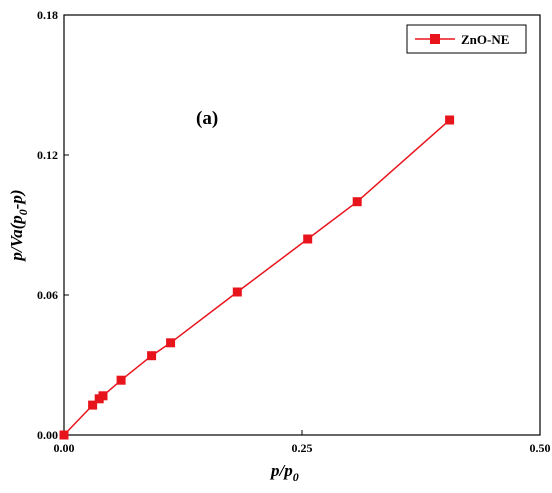 The width and height of the screenshot is (552, 493). I want to click on x-tick-label: 0.50, so click(540, 448).